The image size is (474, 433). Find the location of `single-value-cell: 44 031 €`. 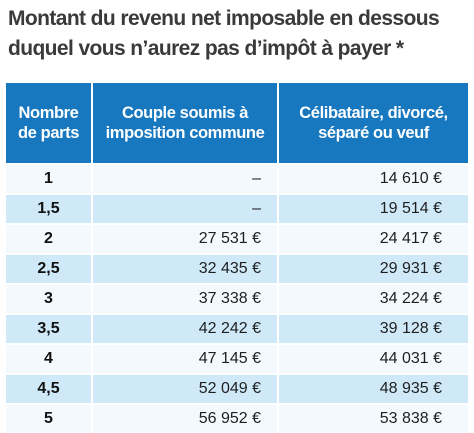

single-value-cell: 44 031 € is located at coordinates (373, 358).